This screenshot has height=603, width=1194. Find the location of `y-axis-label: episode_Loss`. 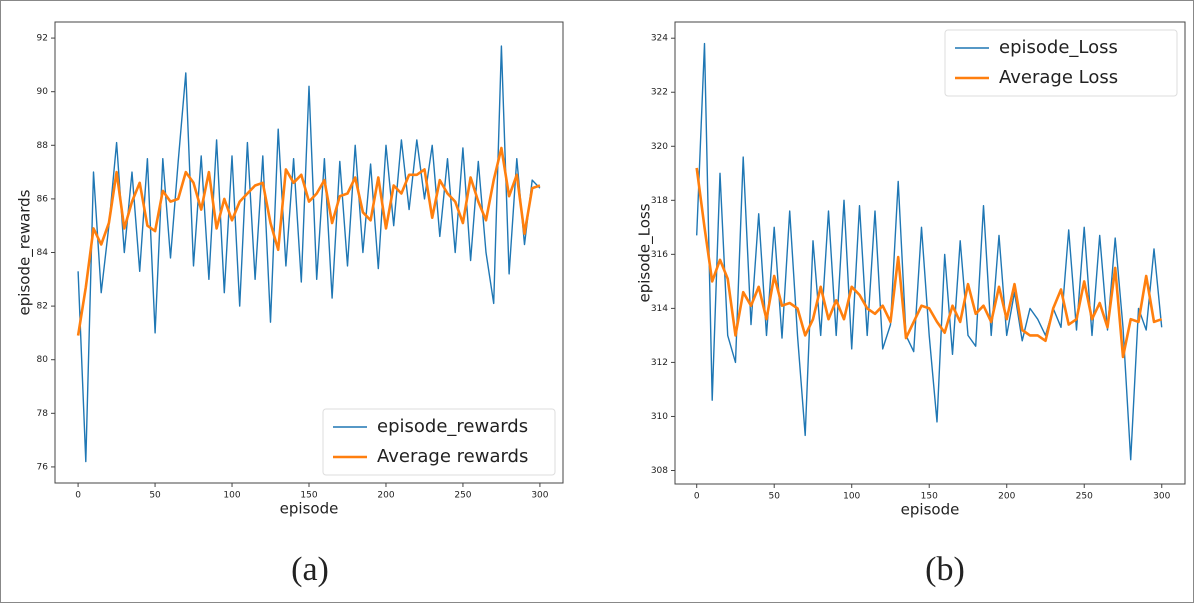

y-axis-label: episode_Loss is located at coordinates (645, 252).